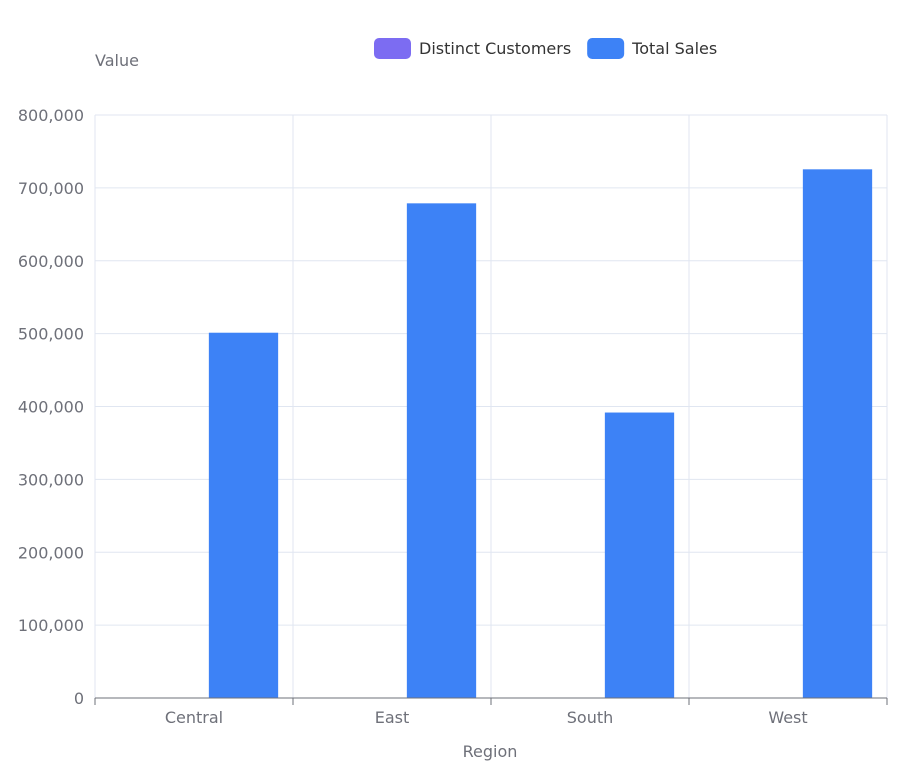 This screenshot has width=904, height=766. I want to click on legend: Distinct Customers Total Sales, so click(545, 48).